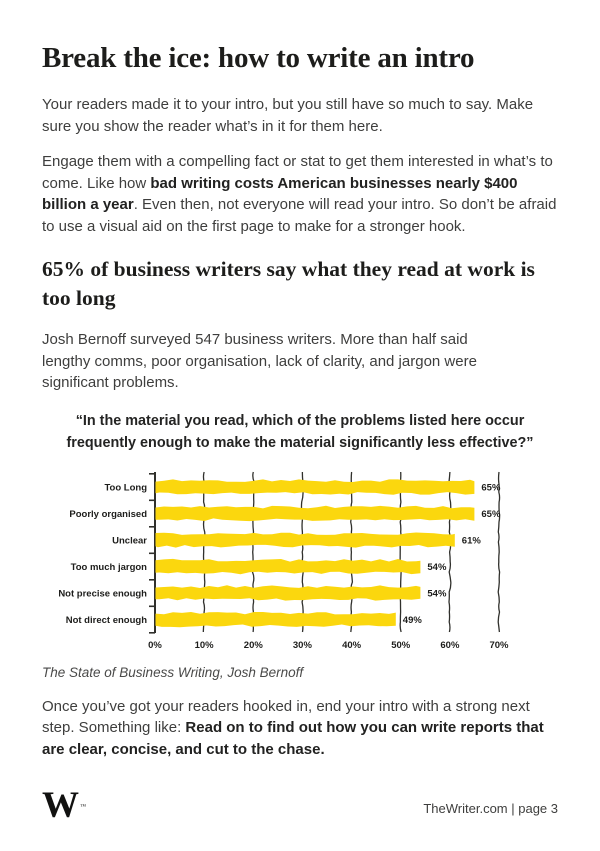  What do you see at coordinates (288, 592) in the screenshot?
I see `bar-not-precise-enough` at bounding box center [288, 592].